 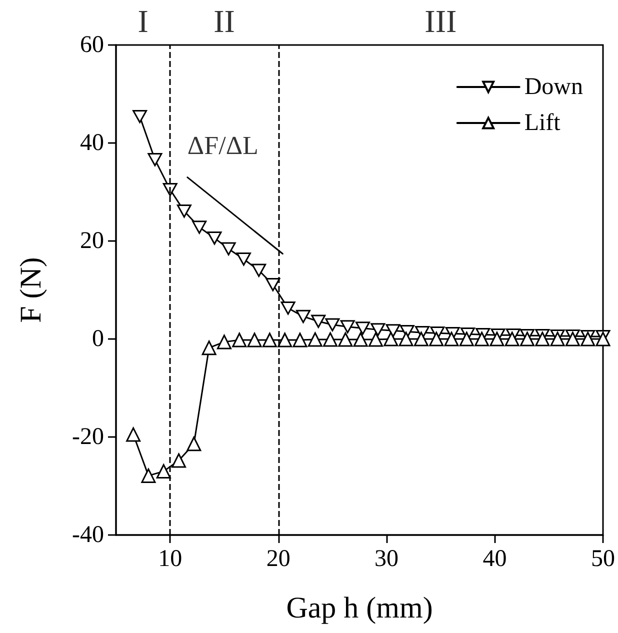 What do you see at coordinates (224, 21) in the screenshot?
I see `text: II` at bounding box center [224, 21].